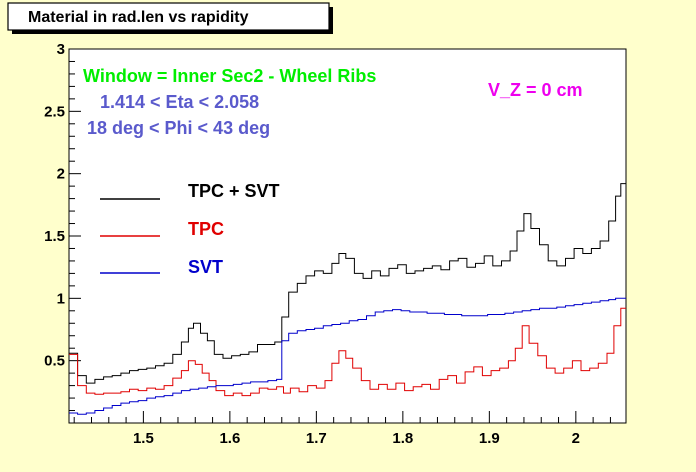  Describe the element at coordinates (178, 128) in the screenshot. I see `phi-annotation: 18 deg < Phi < 43 deg` at that location.